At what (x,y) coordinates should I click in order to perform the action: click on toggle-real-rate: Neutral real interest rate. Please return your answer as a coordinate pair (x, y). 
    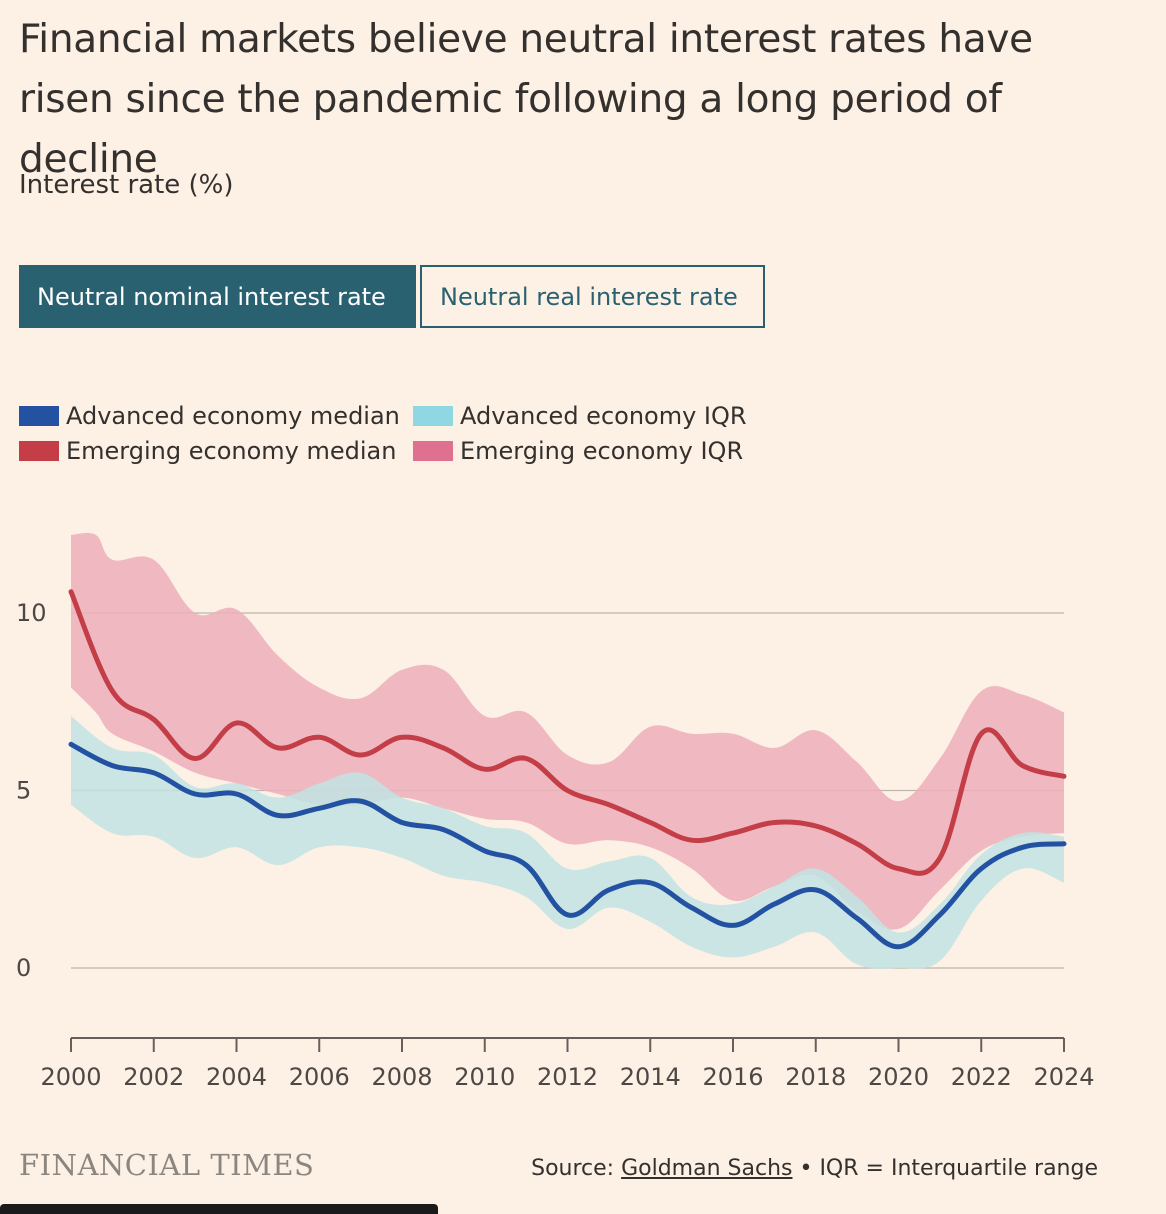
    Looking at the image, I should click on (592, 296).